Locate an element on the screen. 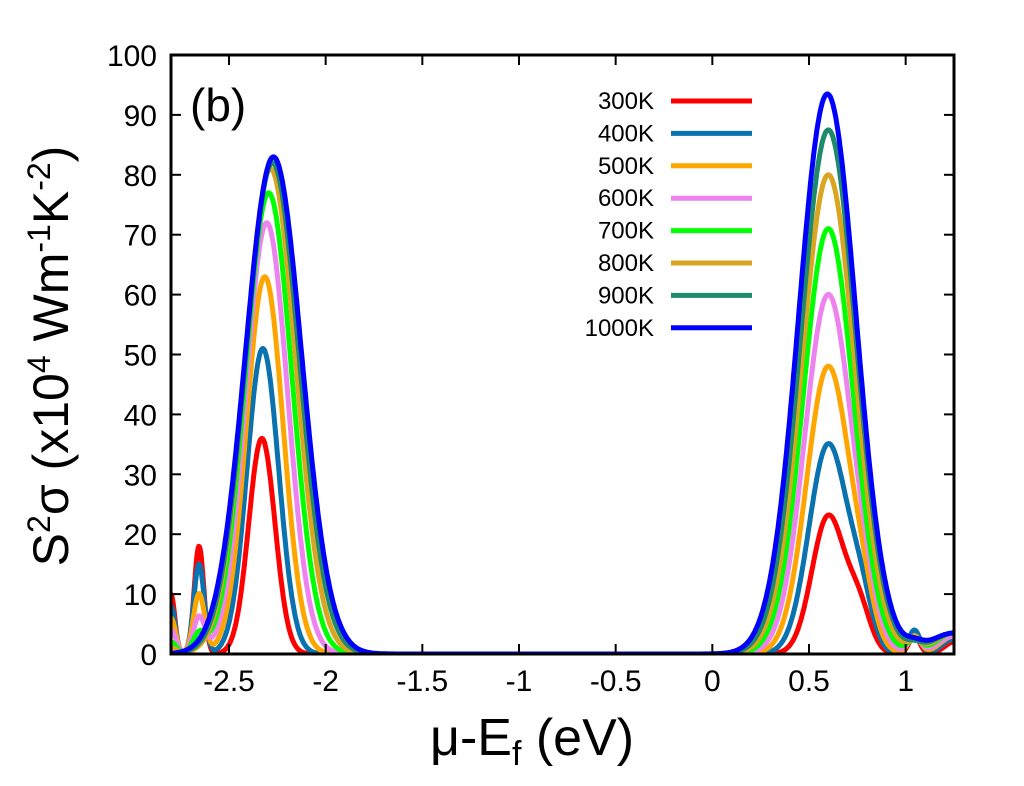 This screenshot has width=1024, height=786. y-tick-label: 90 is located at coordinates (140, 116).